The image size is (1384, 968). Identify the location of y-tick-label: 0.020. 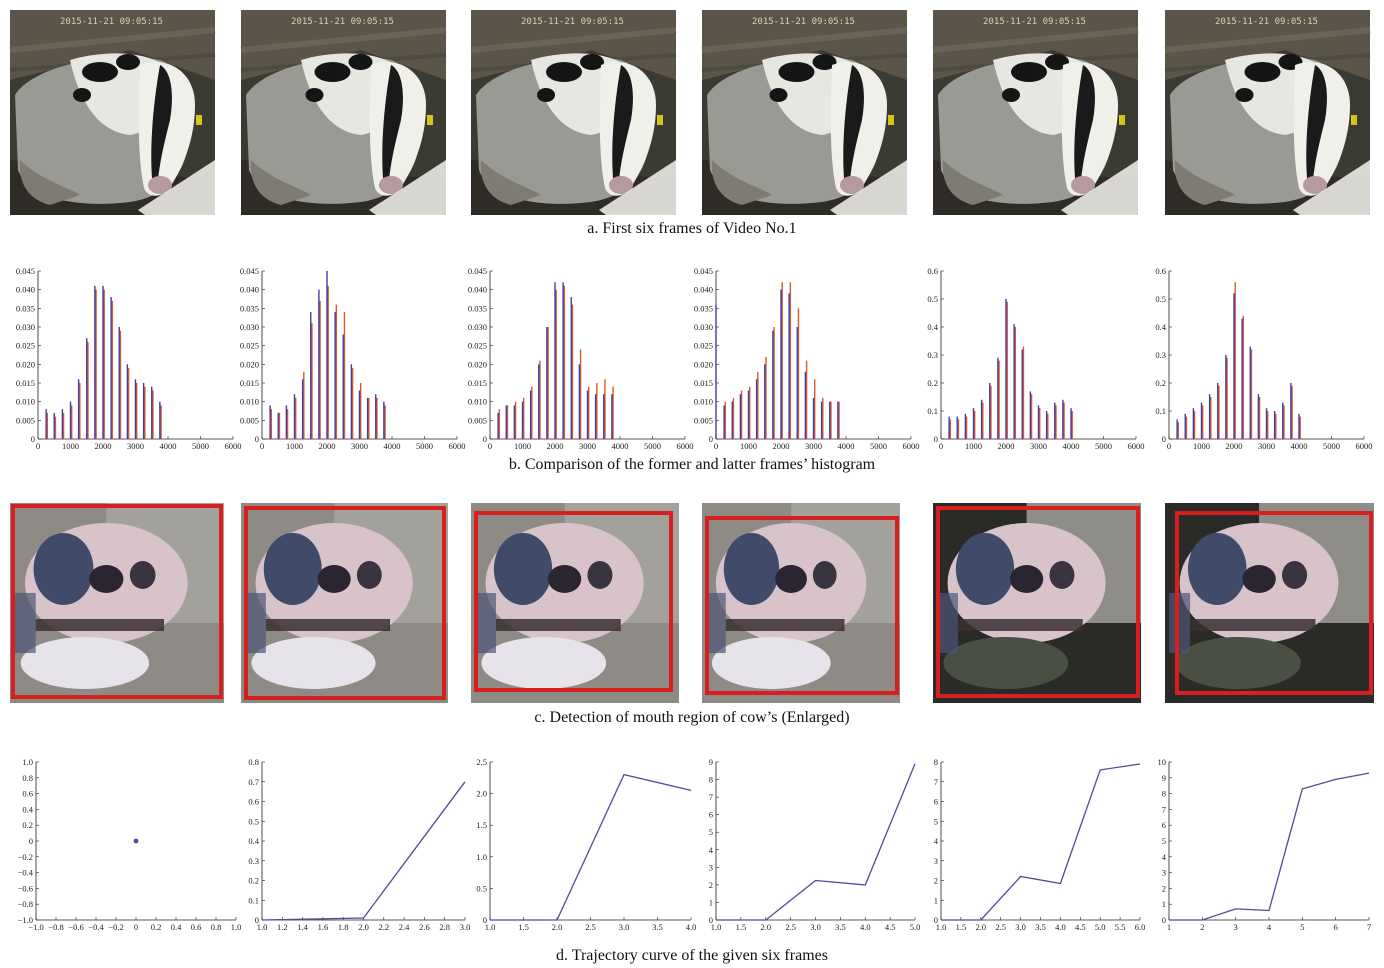
(477, 364).